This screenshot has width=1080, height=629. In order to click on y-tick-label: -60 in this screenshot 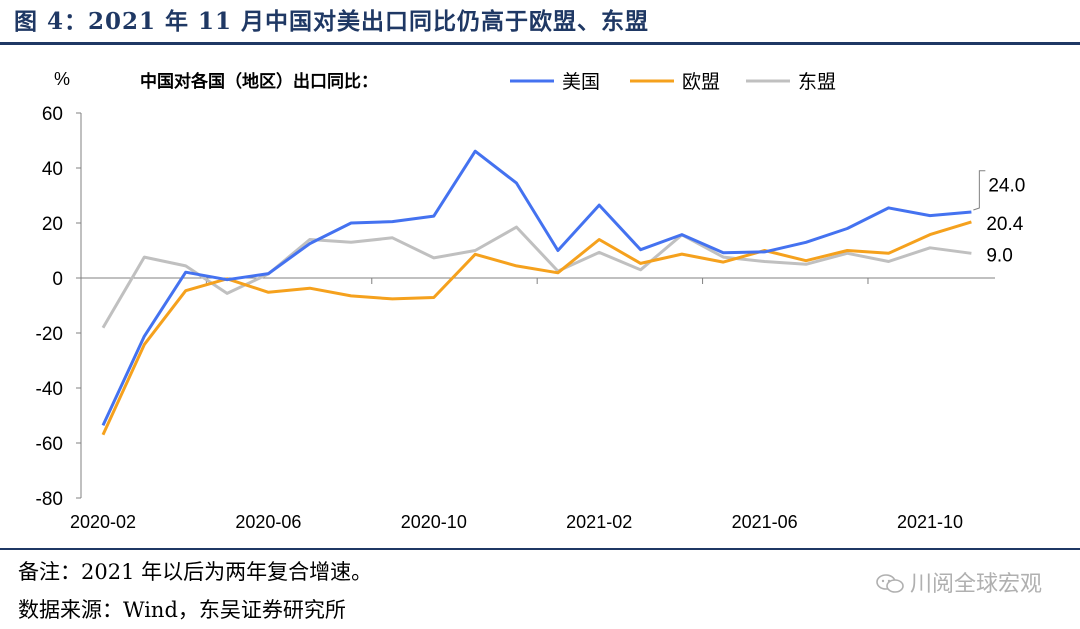, I will do `click(49, 444)`.